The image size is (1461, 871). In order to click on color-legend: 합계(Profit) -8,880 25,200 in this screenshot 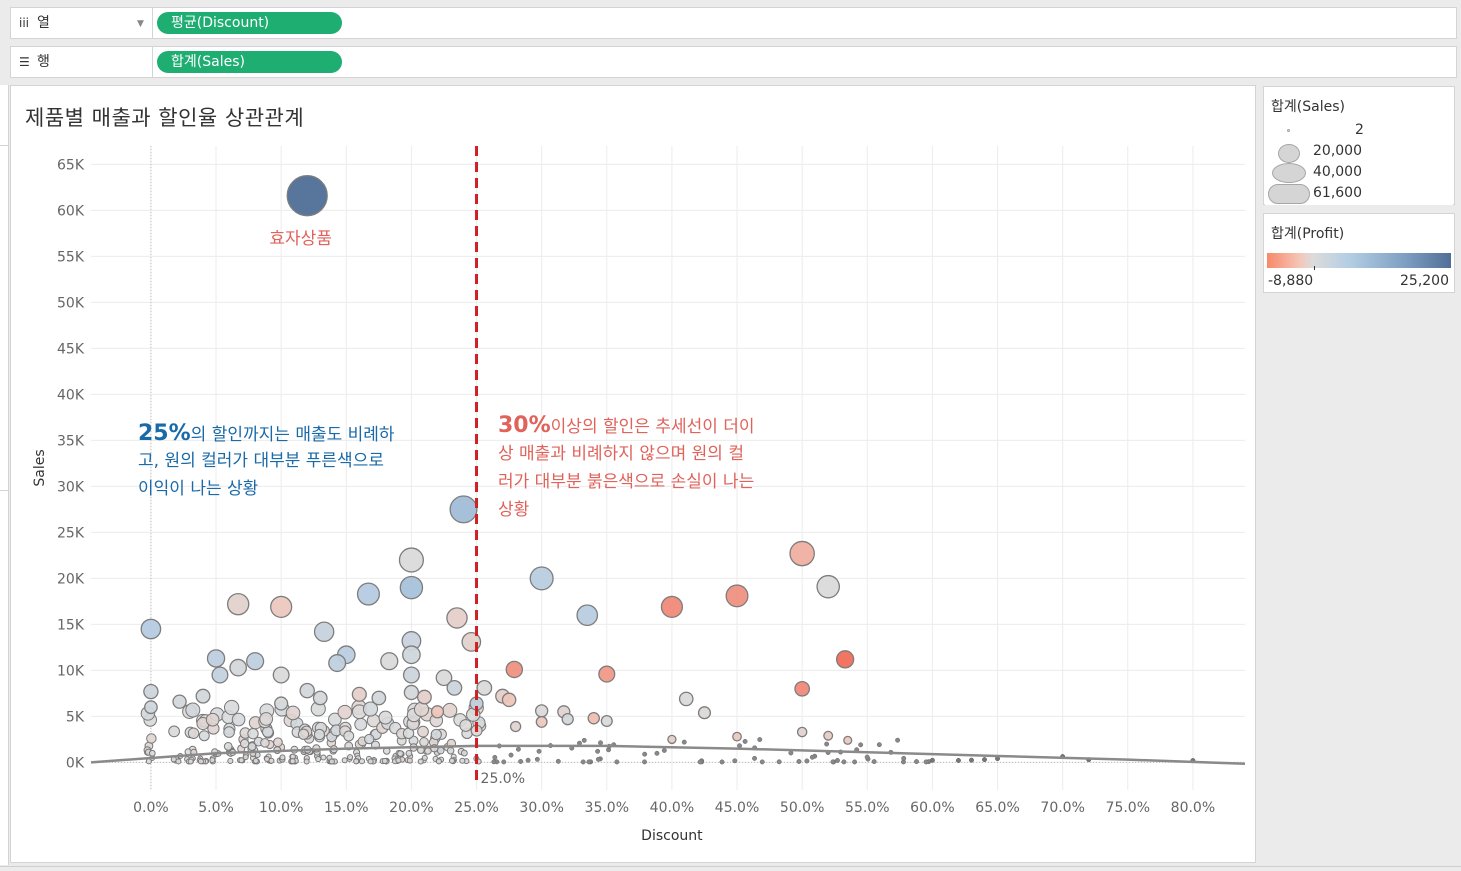, I will do `click(1359, 253)`.